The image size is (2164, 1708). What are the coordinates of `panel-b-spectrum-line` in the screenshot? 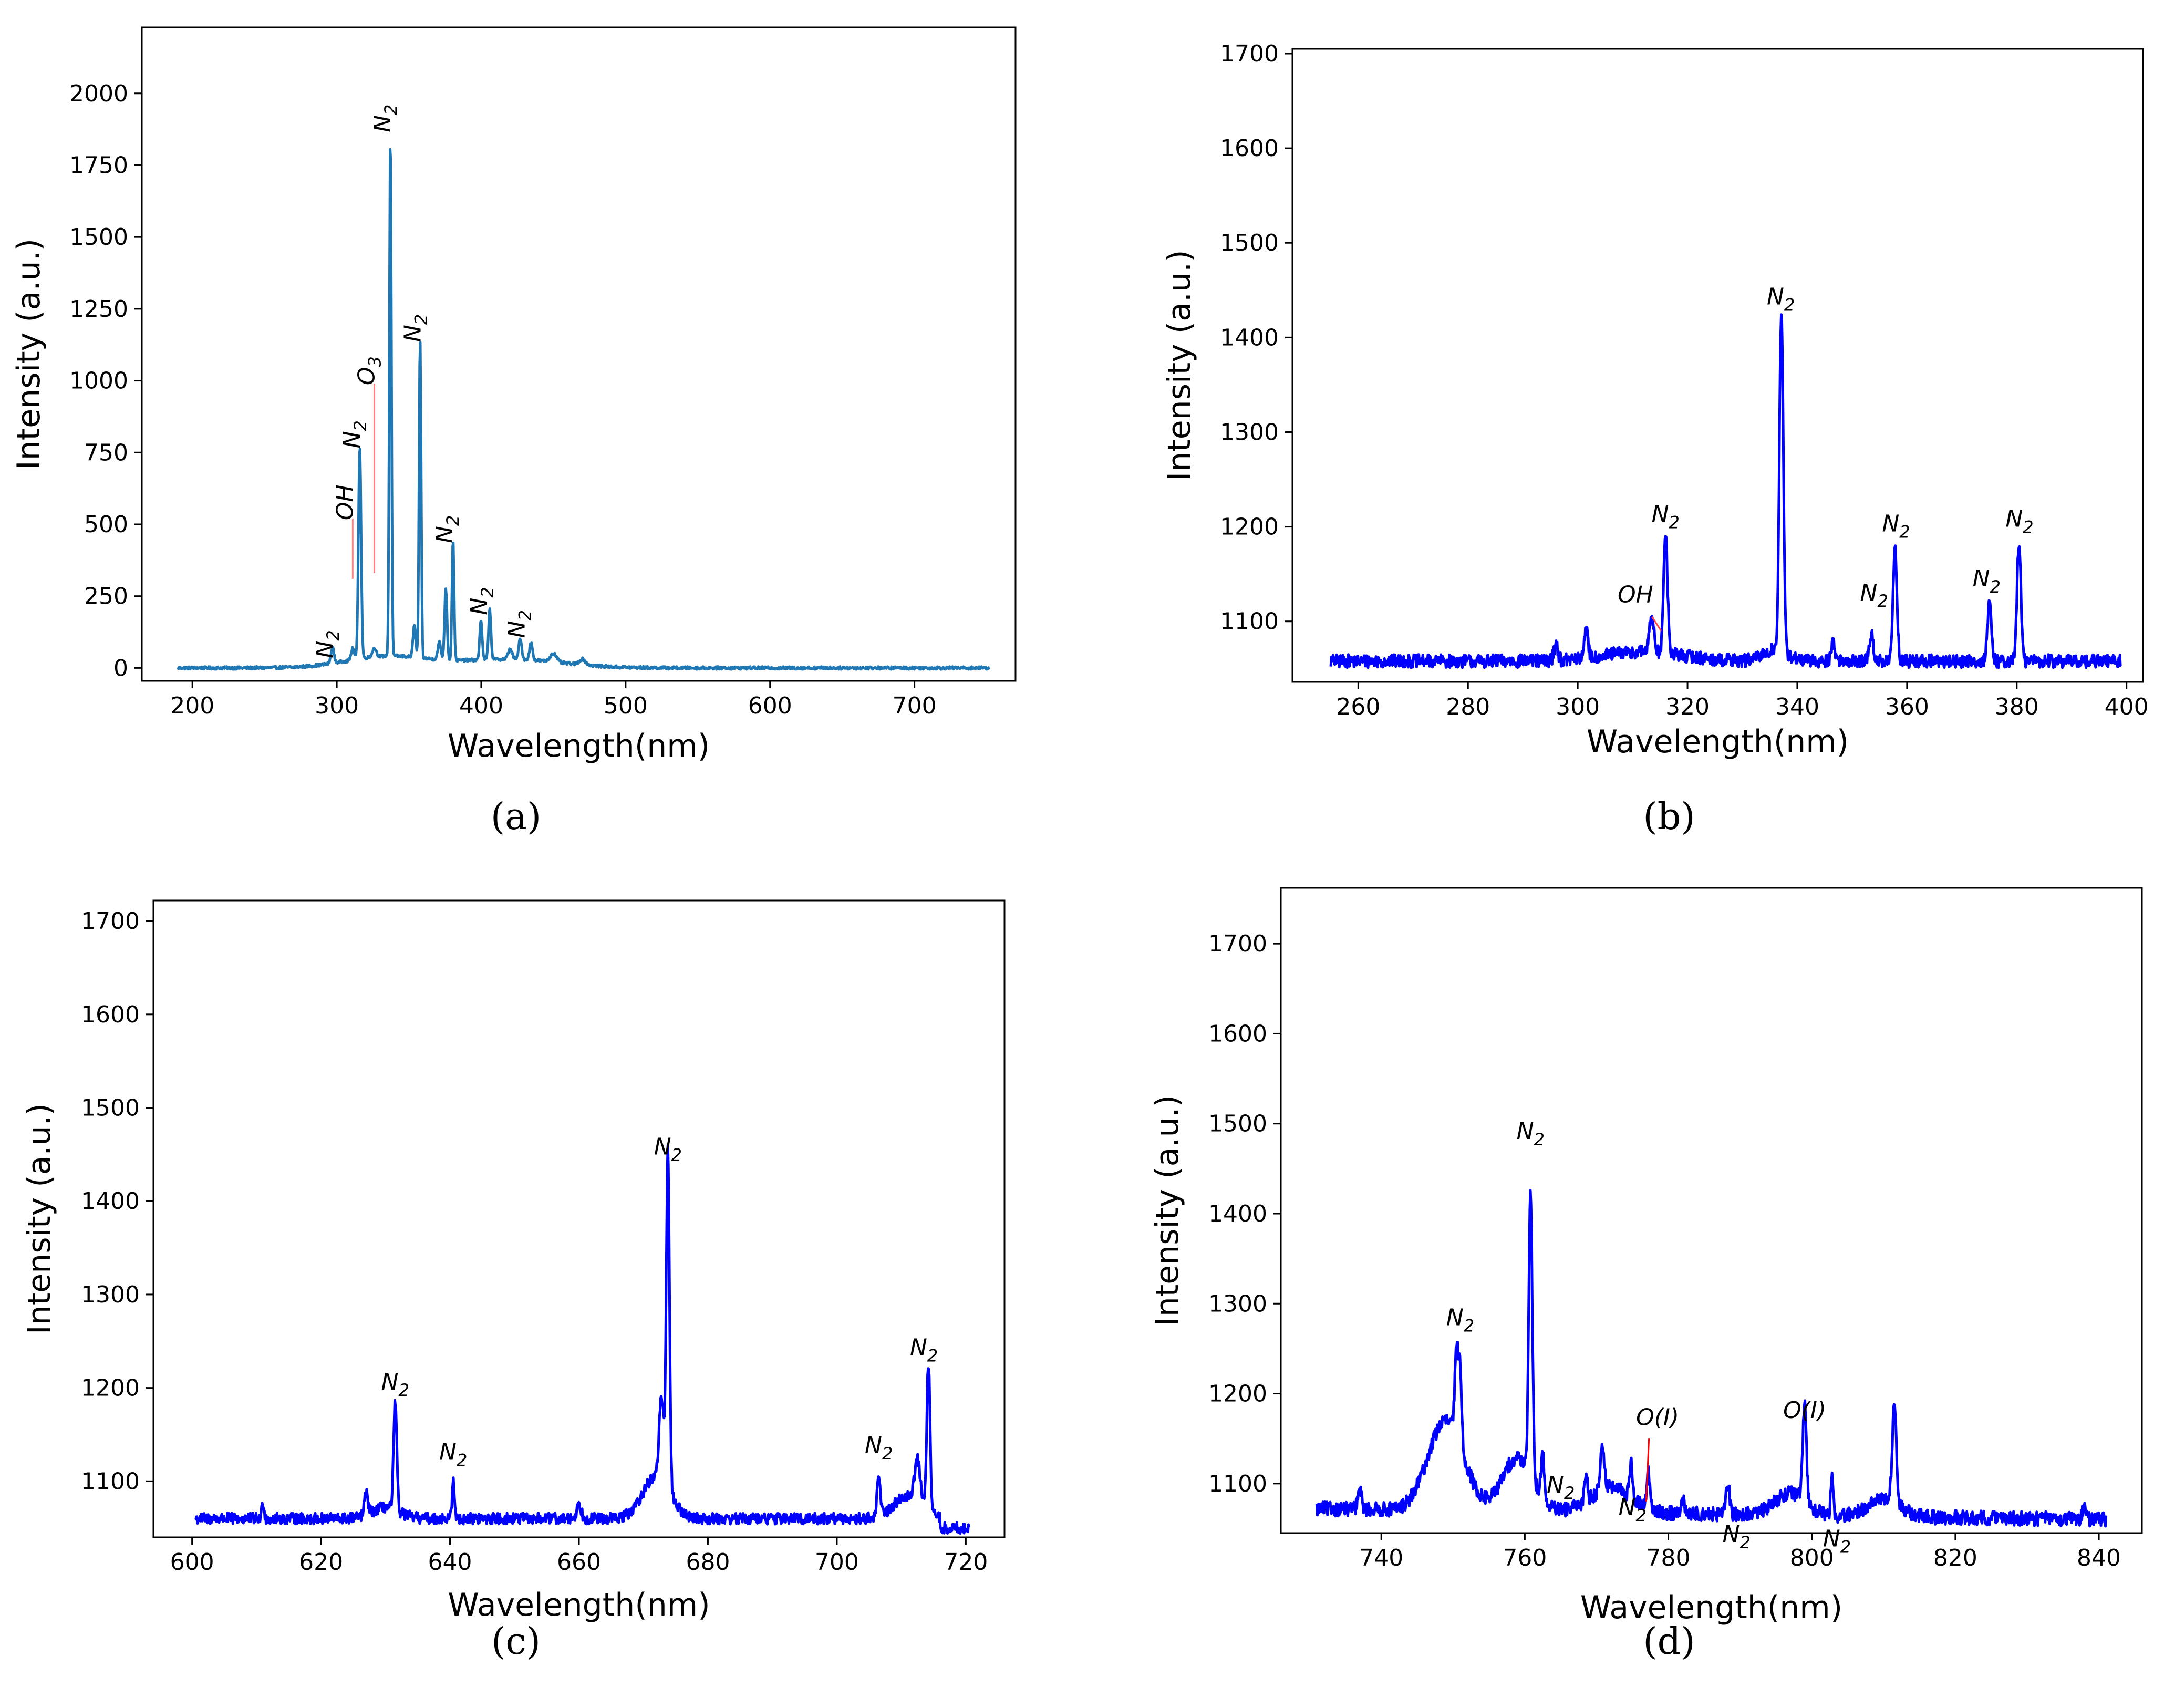 It's located at (1725, 491).